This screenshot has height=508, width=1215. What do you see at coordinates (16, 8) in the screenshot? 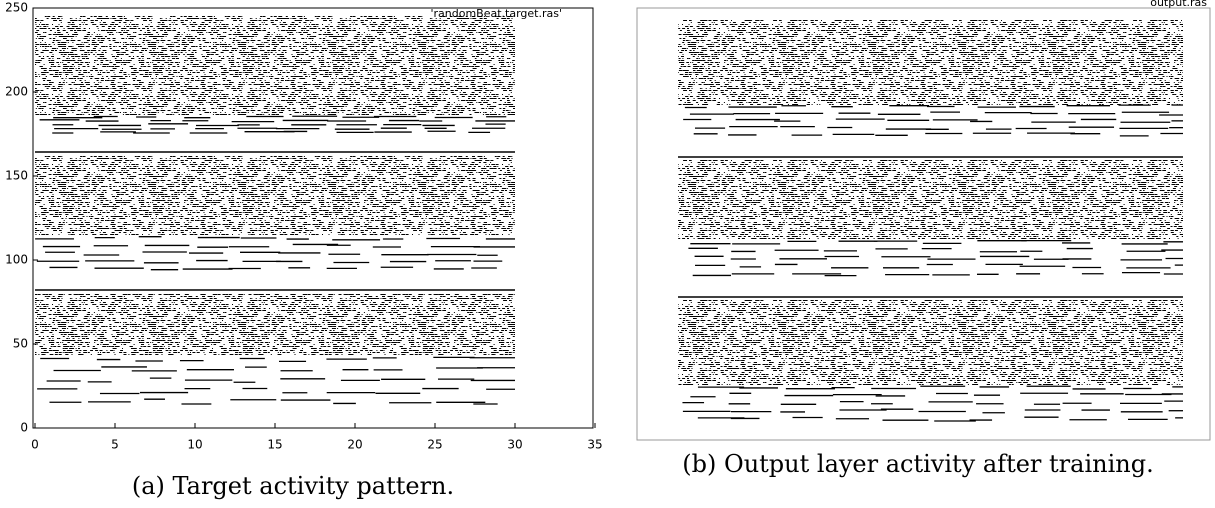
I see `y-tick-label: 250` at bounding box center [16, 8].